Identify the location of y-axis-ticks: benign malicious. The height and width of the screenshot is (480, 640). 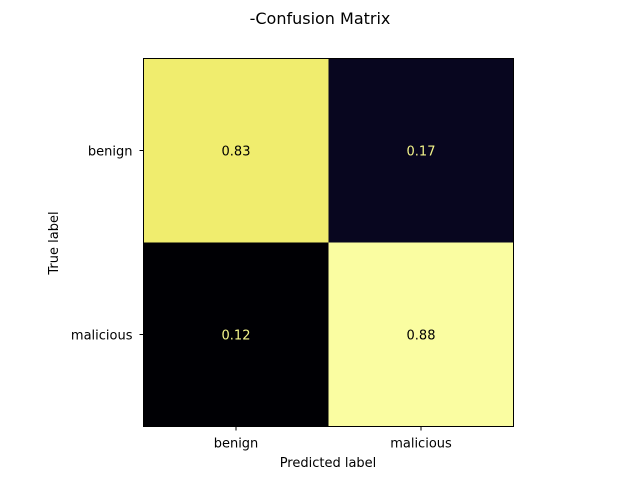
(107, 244).